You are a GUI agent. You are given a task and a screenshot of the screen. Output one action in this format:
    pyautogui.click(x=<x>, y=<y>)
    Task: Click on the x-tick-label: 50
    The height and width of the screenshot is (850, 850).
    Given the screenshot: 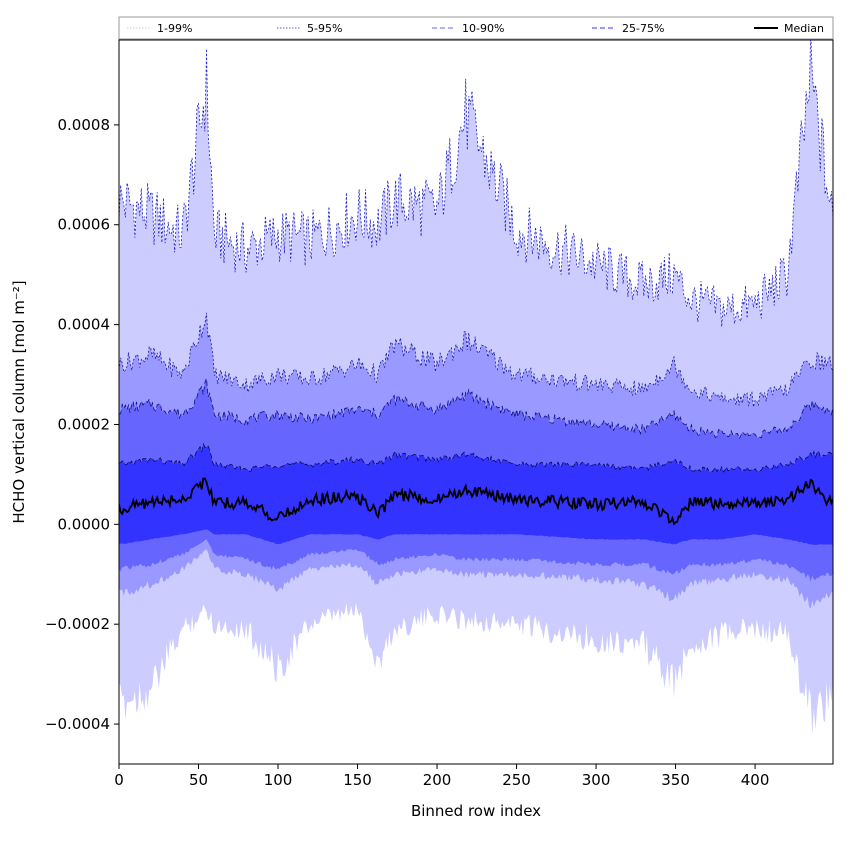 What is the action you would take?
    pyautogui.click(x=198, y=780)
    